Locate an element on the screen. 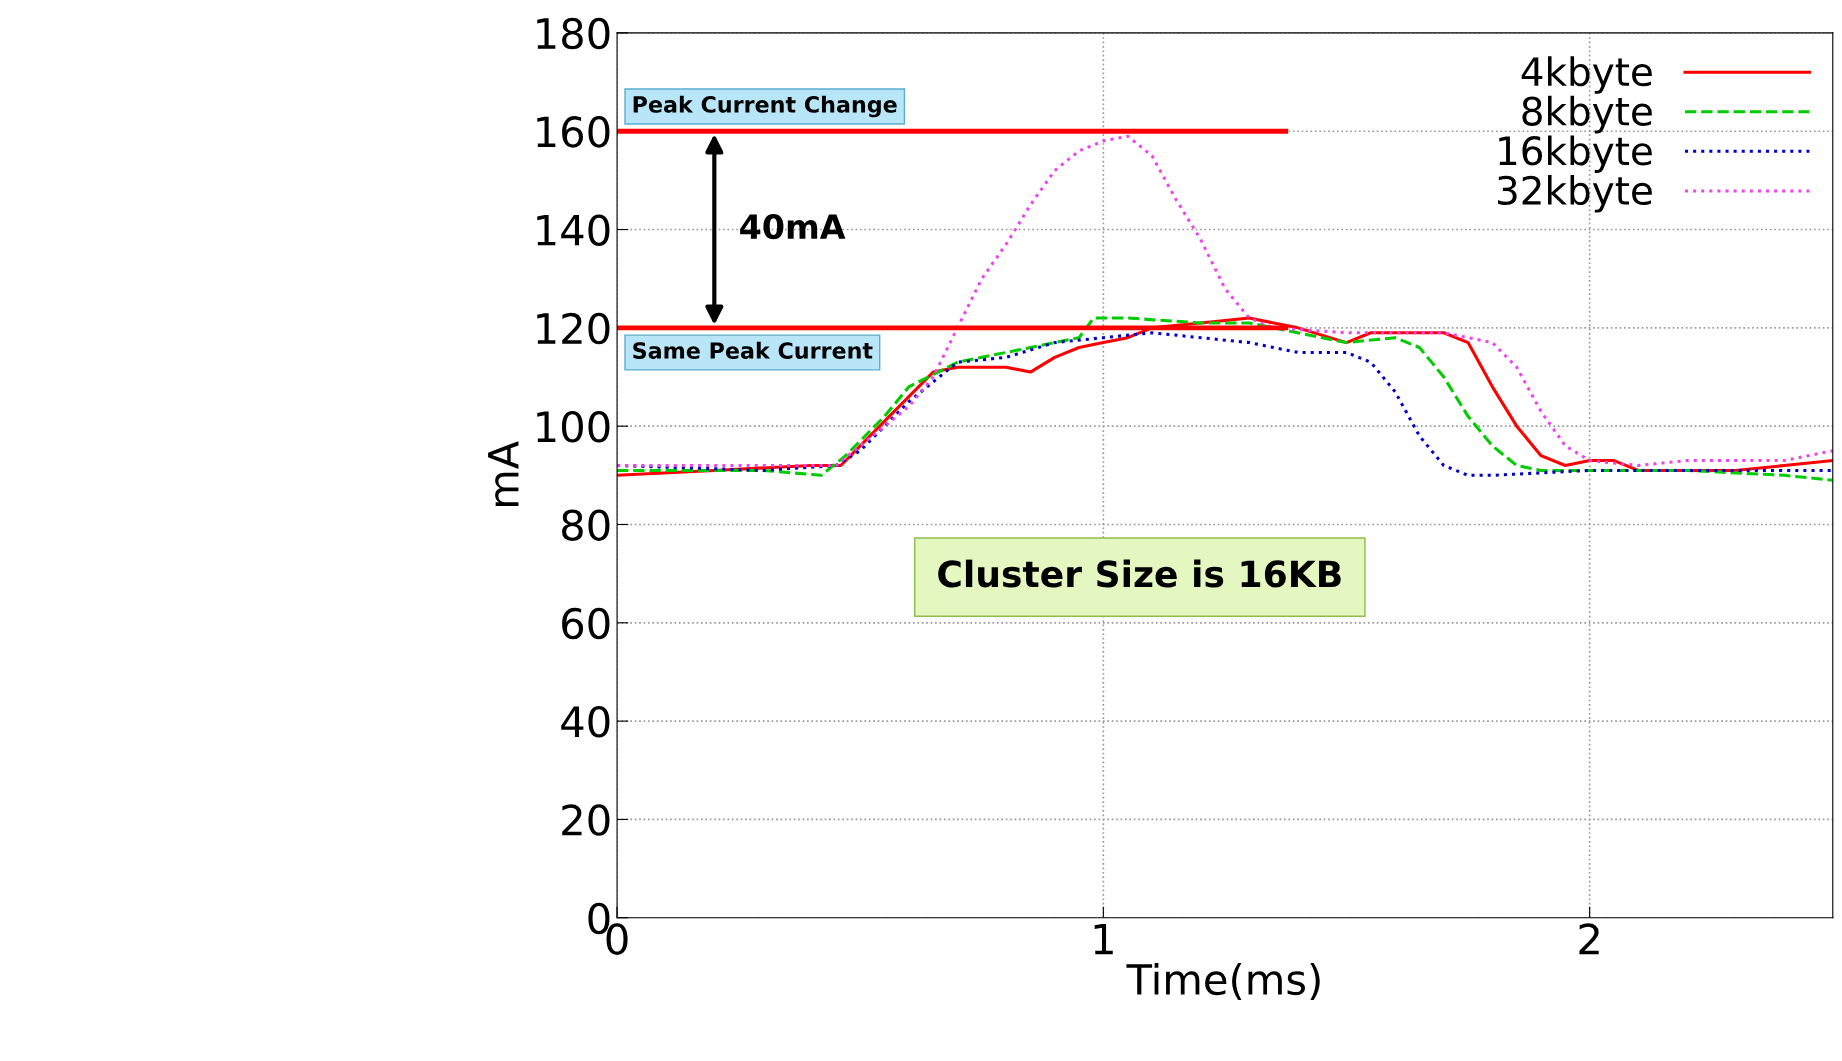 The image size is (1842, 1061). y-tick-label: 120 is located at coordinates (573, 328).